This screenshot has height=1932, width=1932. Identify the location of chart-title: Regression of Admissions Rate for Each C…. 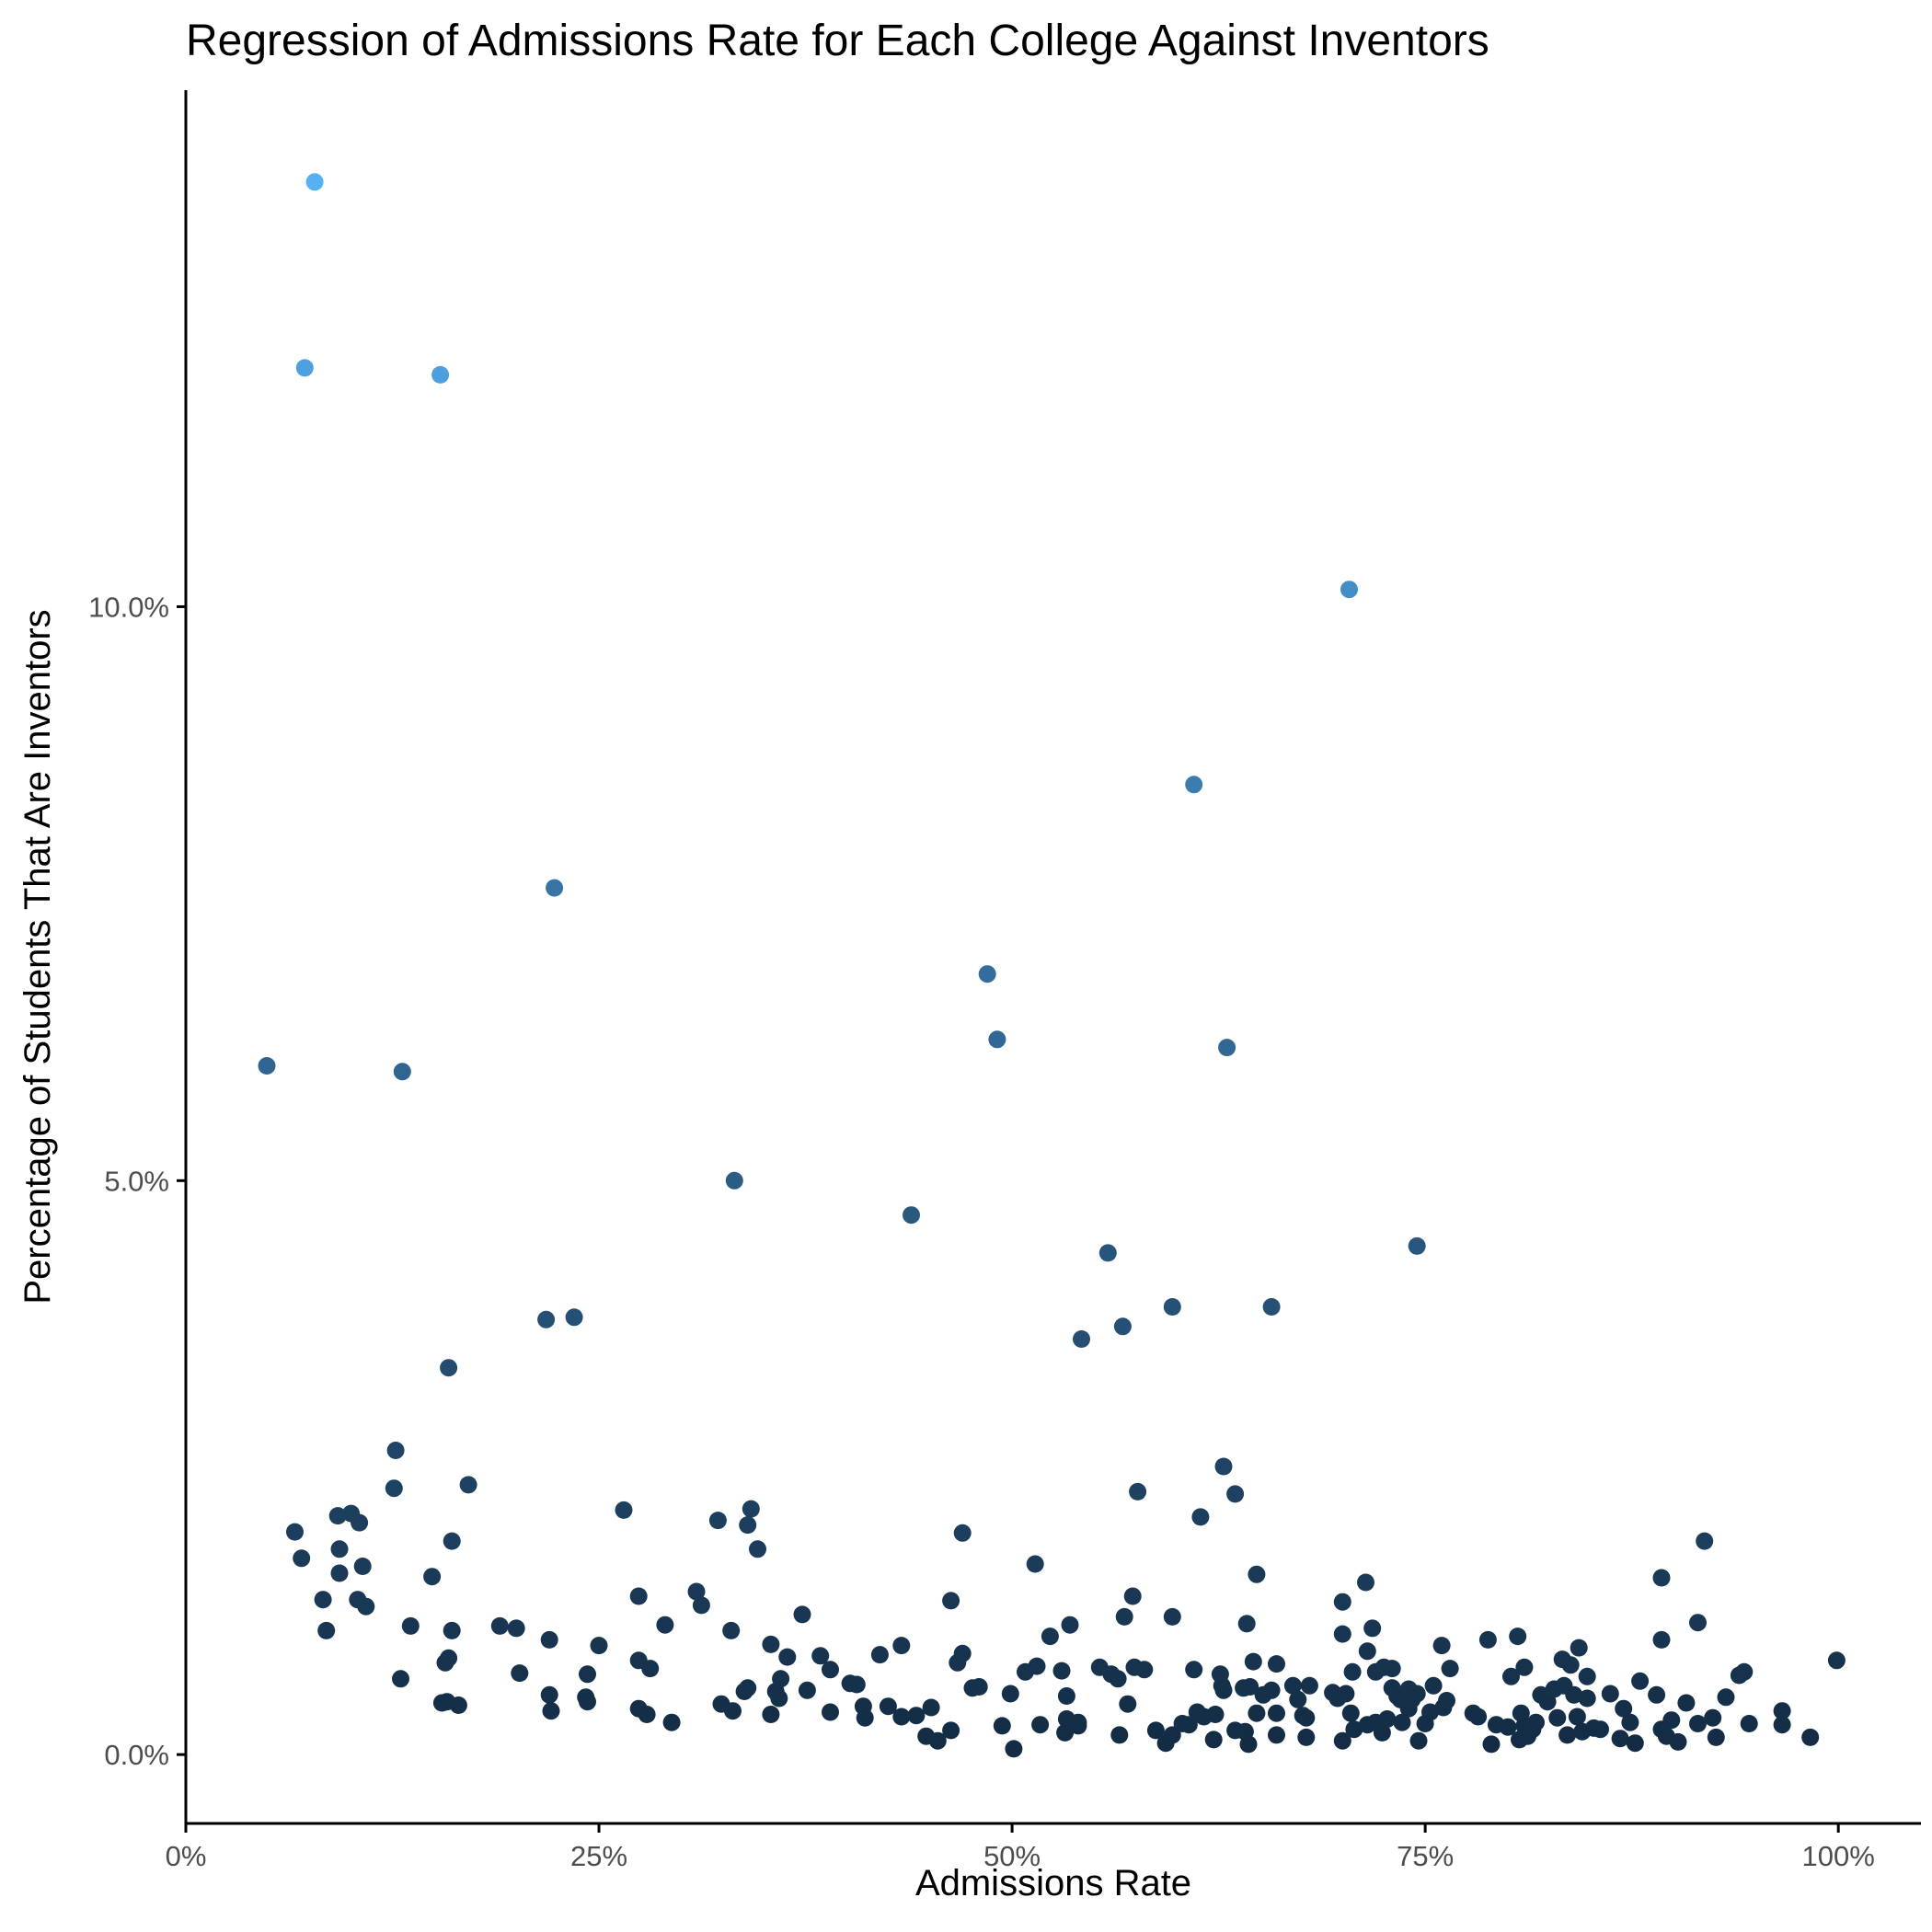
(837, 41).